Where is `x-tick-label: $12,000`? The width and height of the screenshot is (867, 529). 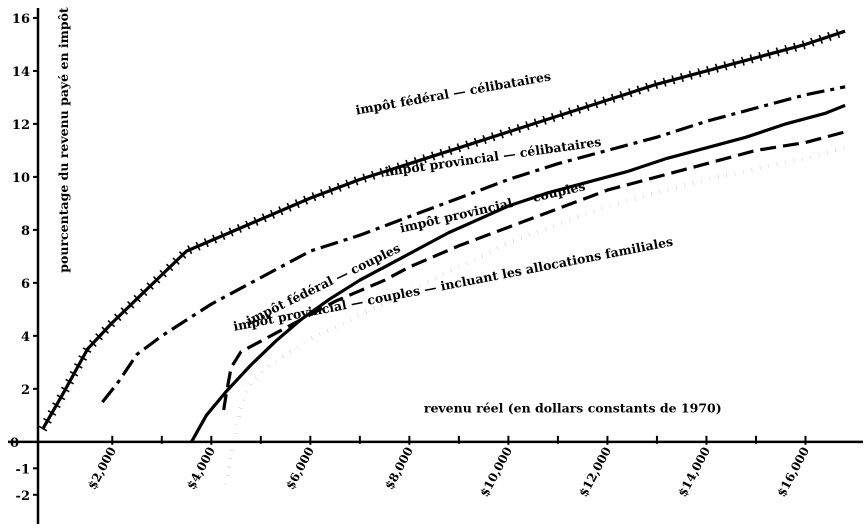 x-tick-label: $12,000 is located at coordinates (595, 472).